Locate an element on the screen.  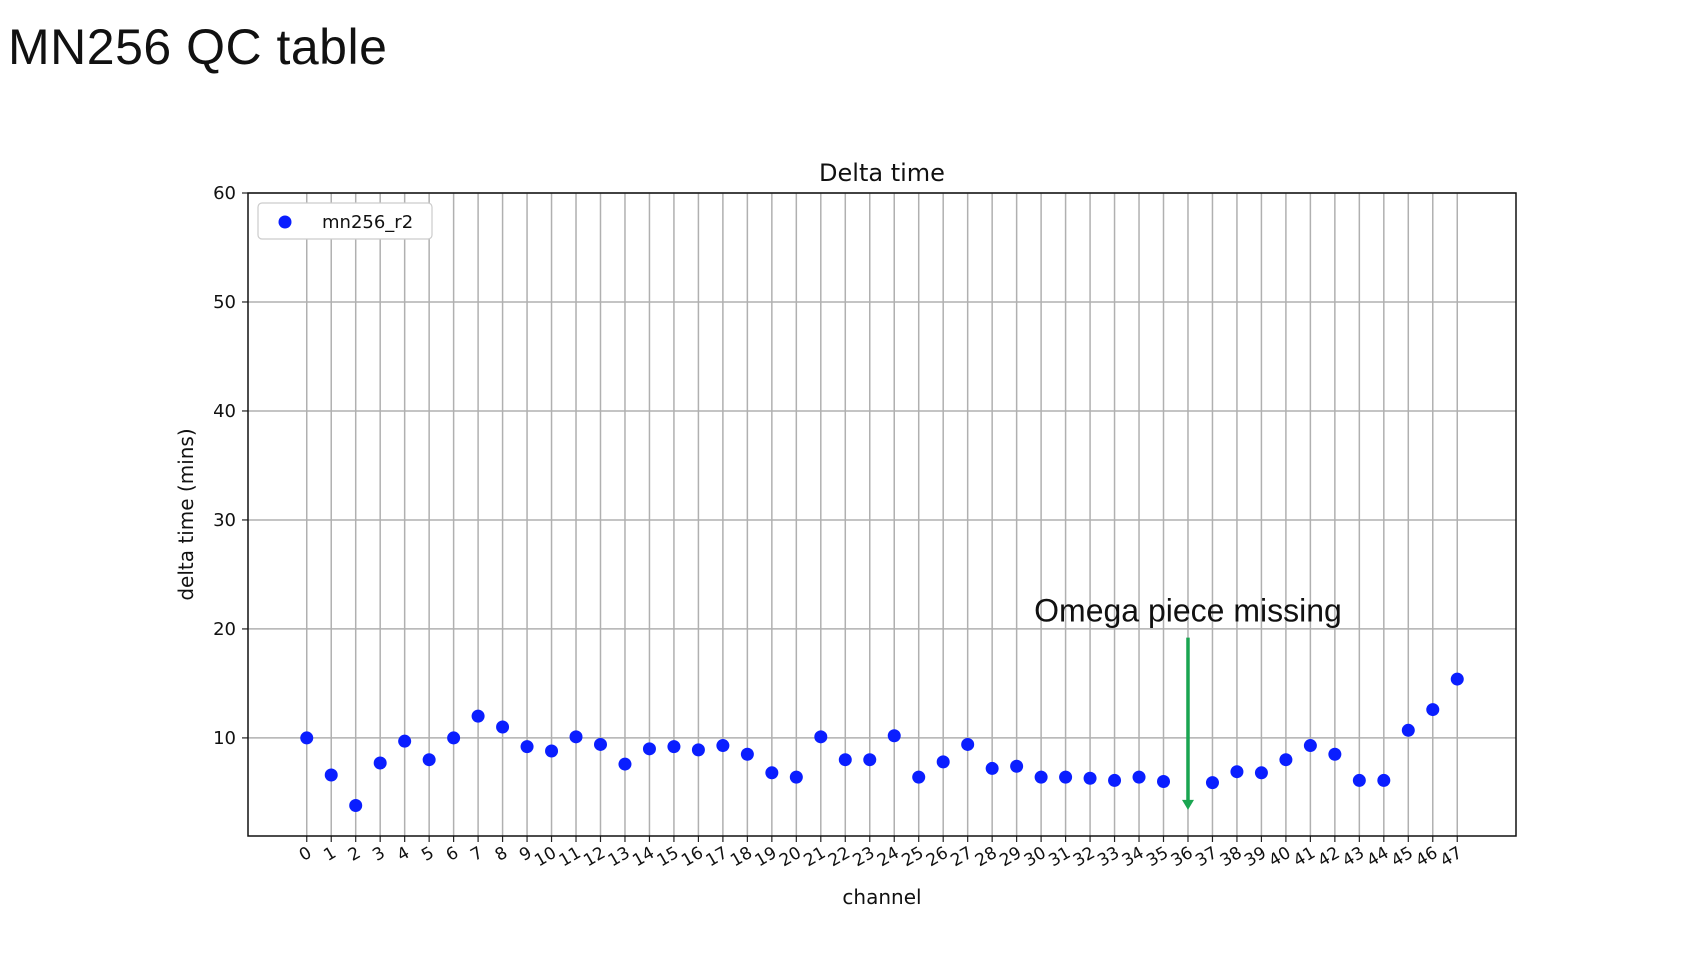
legend-marker is located at coordinates (285, 222).